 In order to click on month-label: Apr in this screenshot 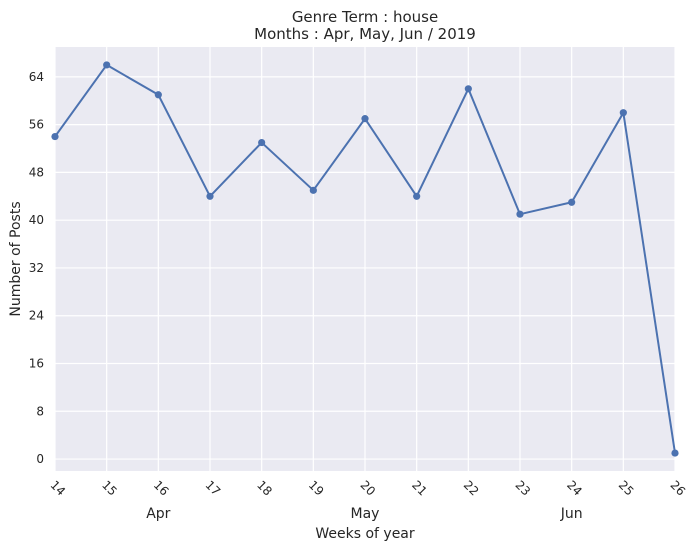, I will do `click(158, 514)`.